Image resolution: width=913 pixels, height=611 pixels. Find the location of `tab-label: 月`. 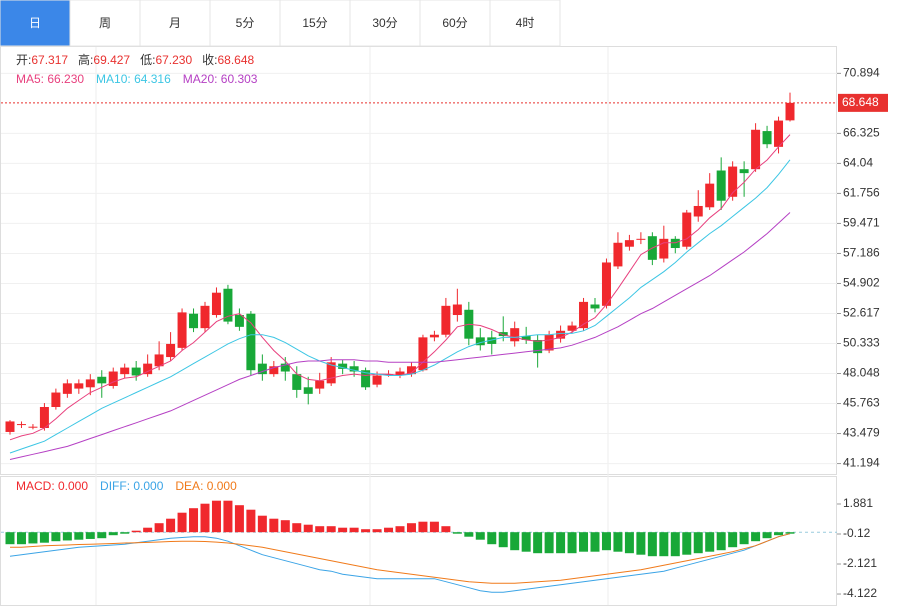

tab-label: 月 is located at coordinates (175, 23).